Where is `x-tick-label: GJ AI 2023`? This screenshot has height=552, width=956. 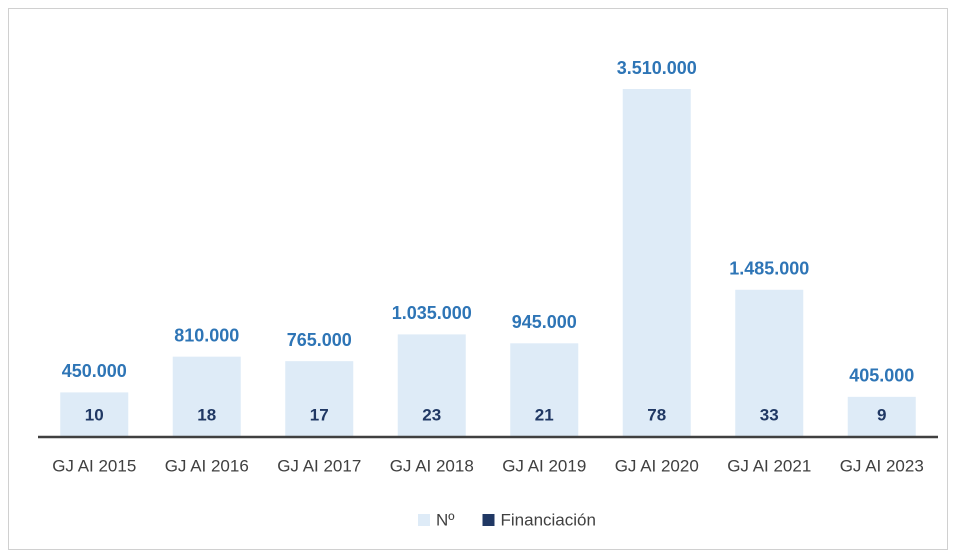 x-tick-label: GJ AI 2023 is located at coordinates (882, 465).